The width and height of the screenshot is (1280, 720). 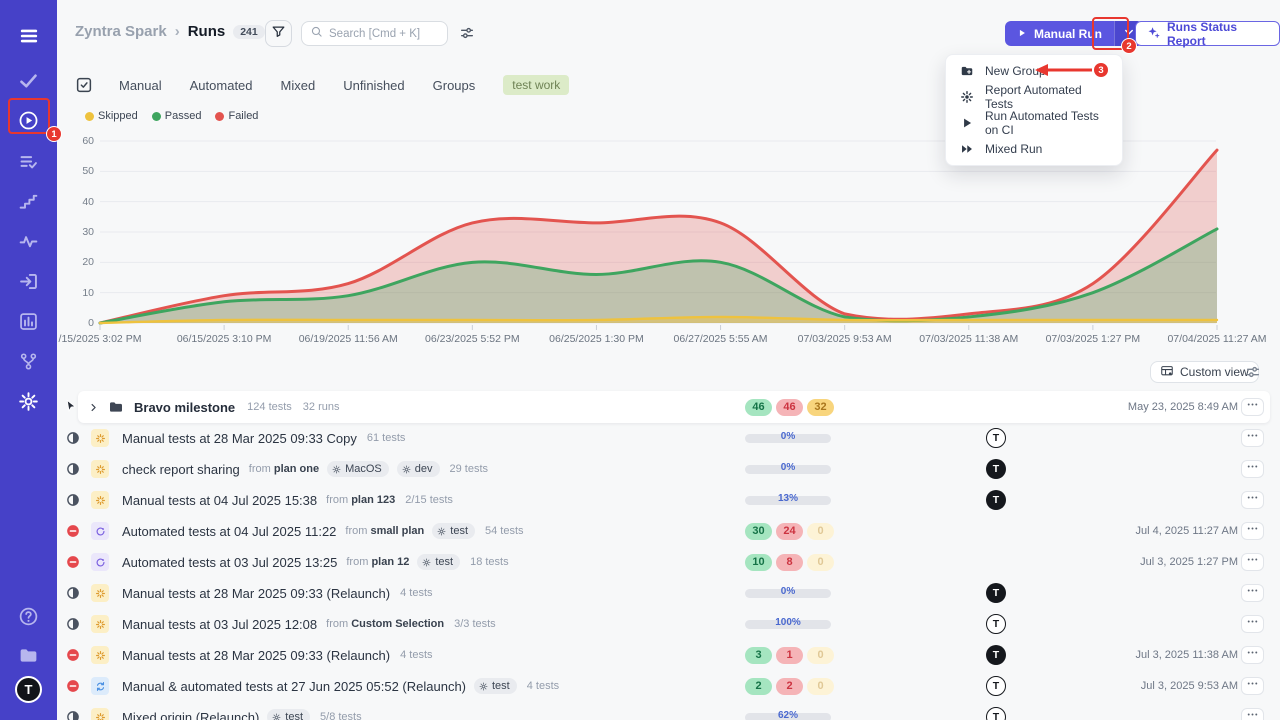 I want to click on stat-passed: 30, so click(x=758, y=531).